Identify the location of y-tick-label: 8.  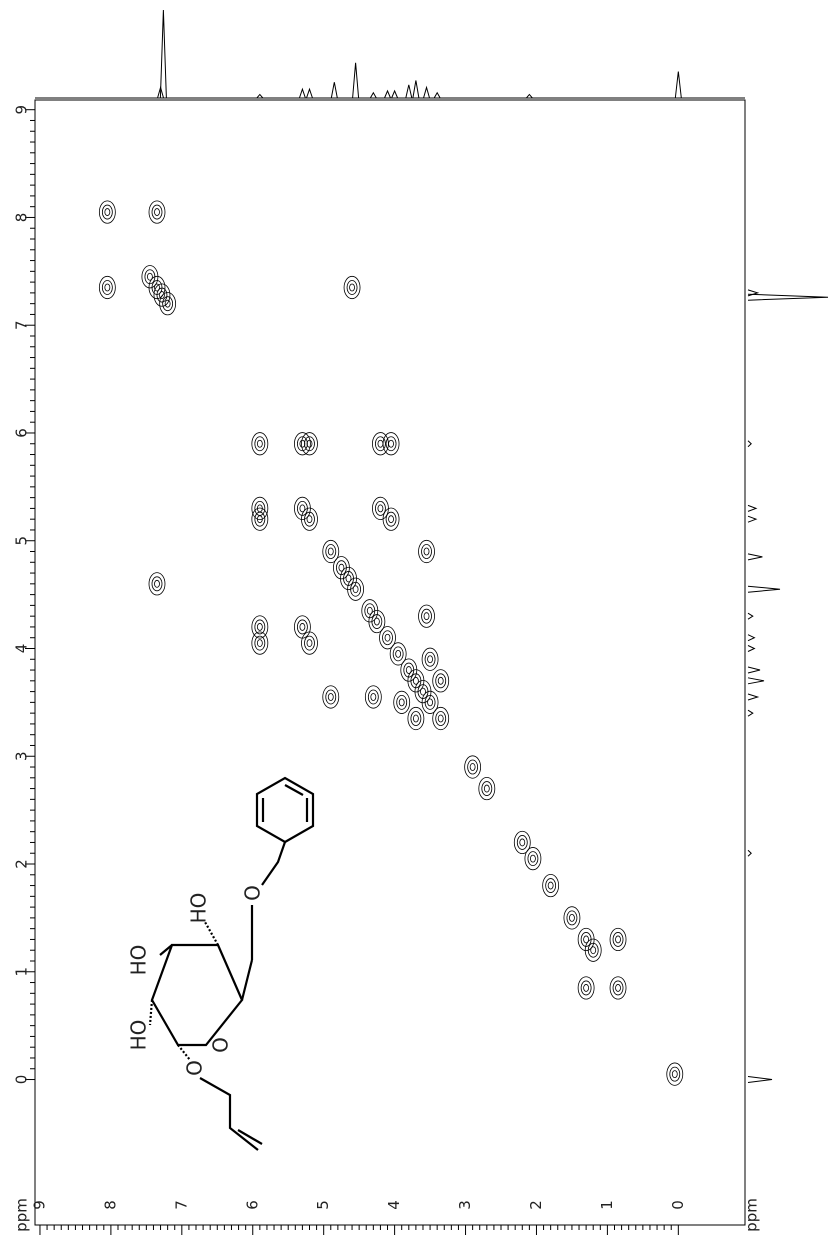
(22, 218).